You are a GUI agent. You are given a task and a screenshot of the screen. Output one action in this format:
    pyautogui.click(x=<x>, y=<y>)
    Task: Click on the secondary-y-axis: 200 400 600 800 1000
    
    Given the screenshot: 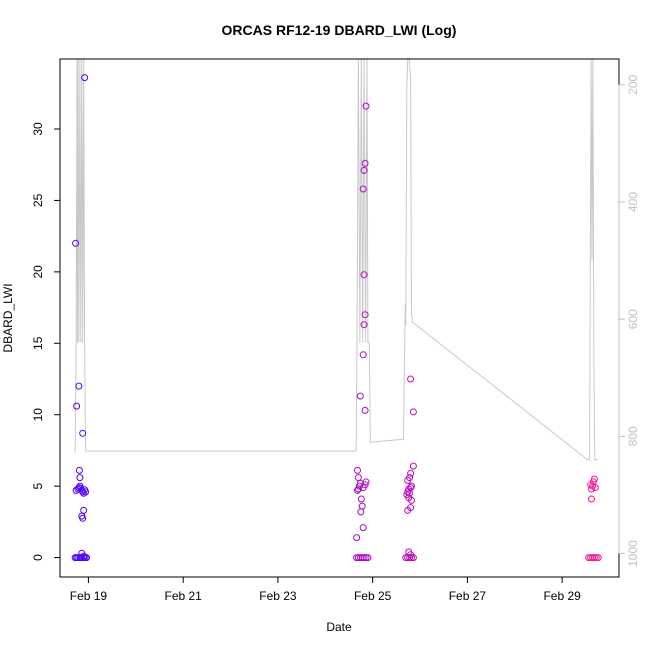 What is the action you would take?
    pyautogui.click(x=629, y=320)
    